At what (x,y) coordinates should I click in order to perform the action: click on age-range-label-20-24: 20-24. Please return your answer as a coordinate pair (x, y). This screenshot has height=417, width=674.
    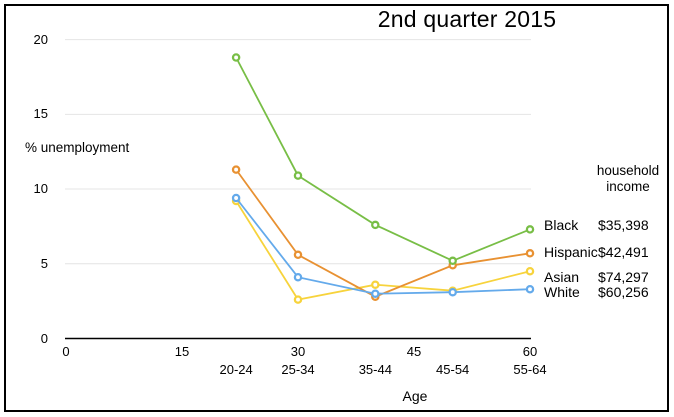
    Looking at the image, I should click on (236, 369).